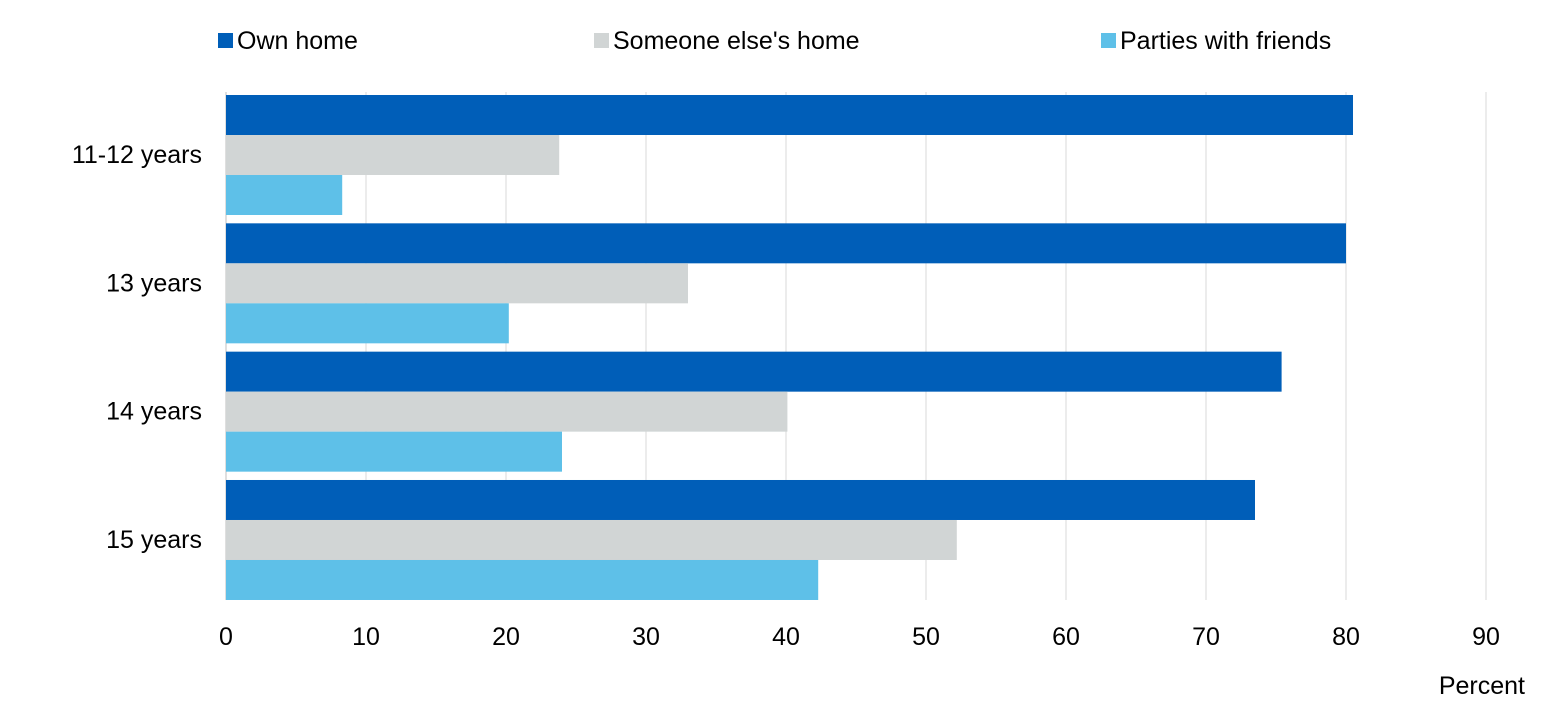 This screenshot has height=715, width=1559. What do you see at coordinates (1066, 637) in the screenshot?
I see `x-tick-label: 60` at bounding box center [1066, 637].